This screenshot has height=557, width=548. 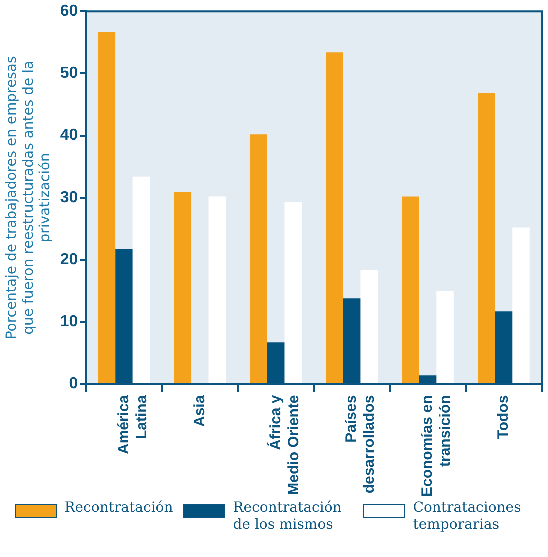 I want to click on x-tick-label: Países desarrollados, so click(x=360, y=444).